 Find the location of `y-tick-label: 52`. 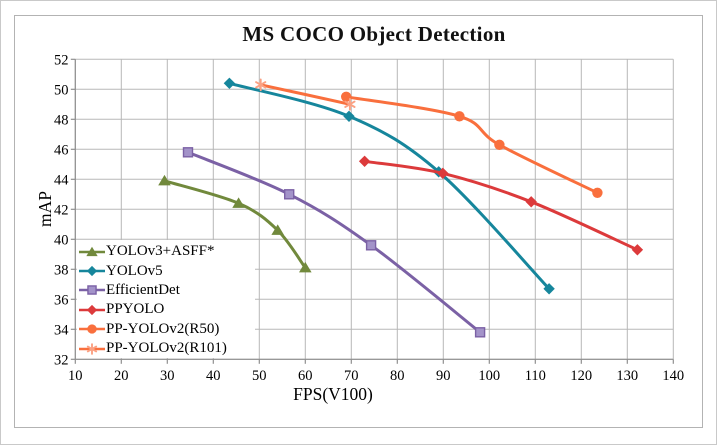

y-tick-label: 52 is located at coordinates (61, 60).